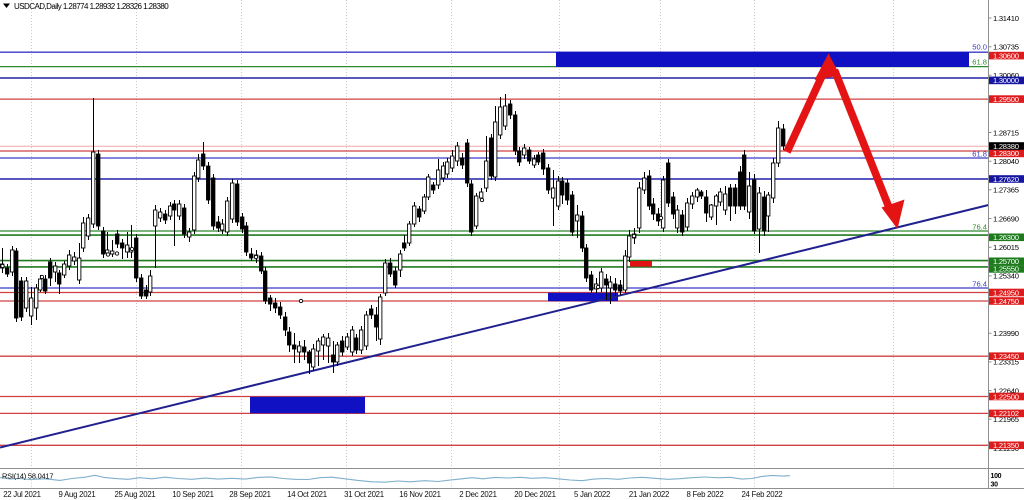 The width and height of the screenshot is (1024, 500). I want to click on svg-text: 1.28380, so click(1006, 146).